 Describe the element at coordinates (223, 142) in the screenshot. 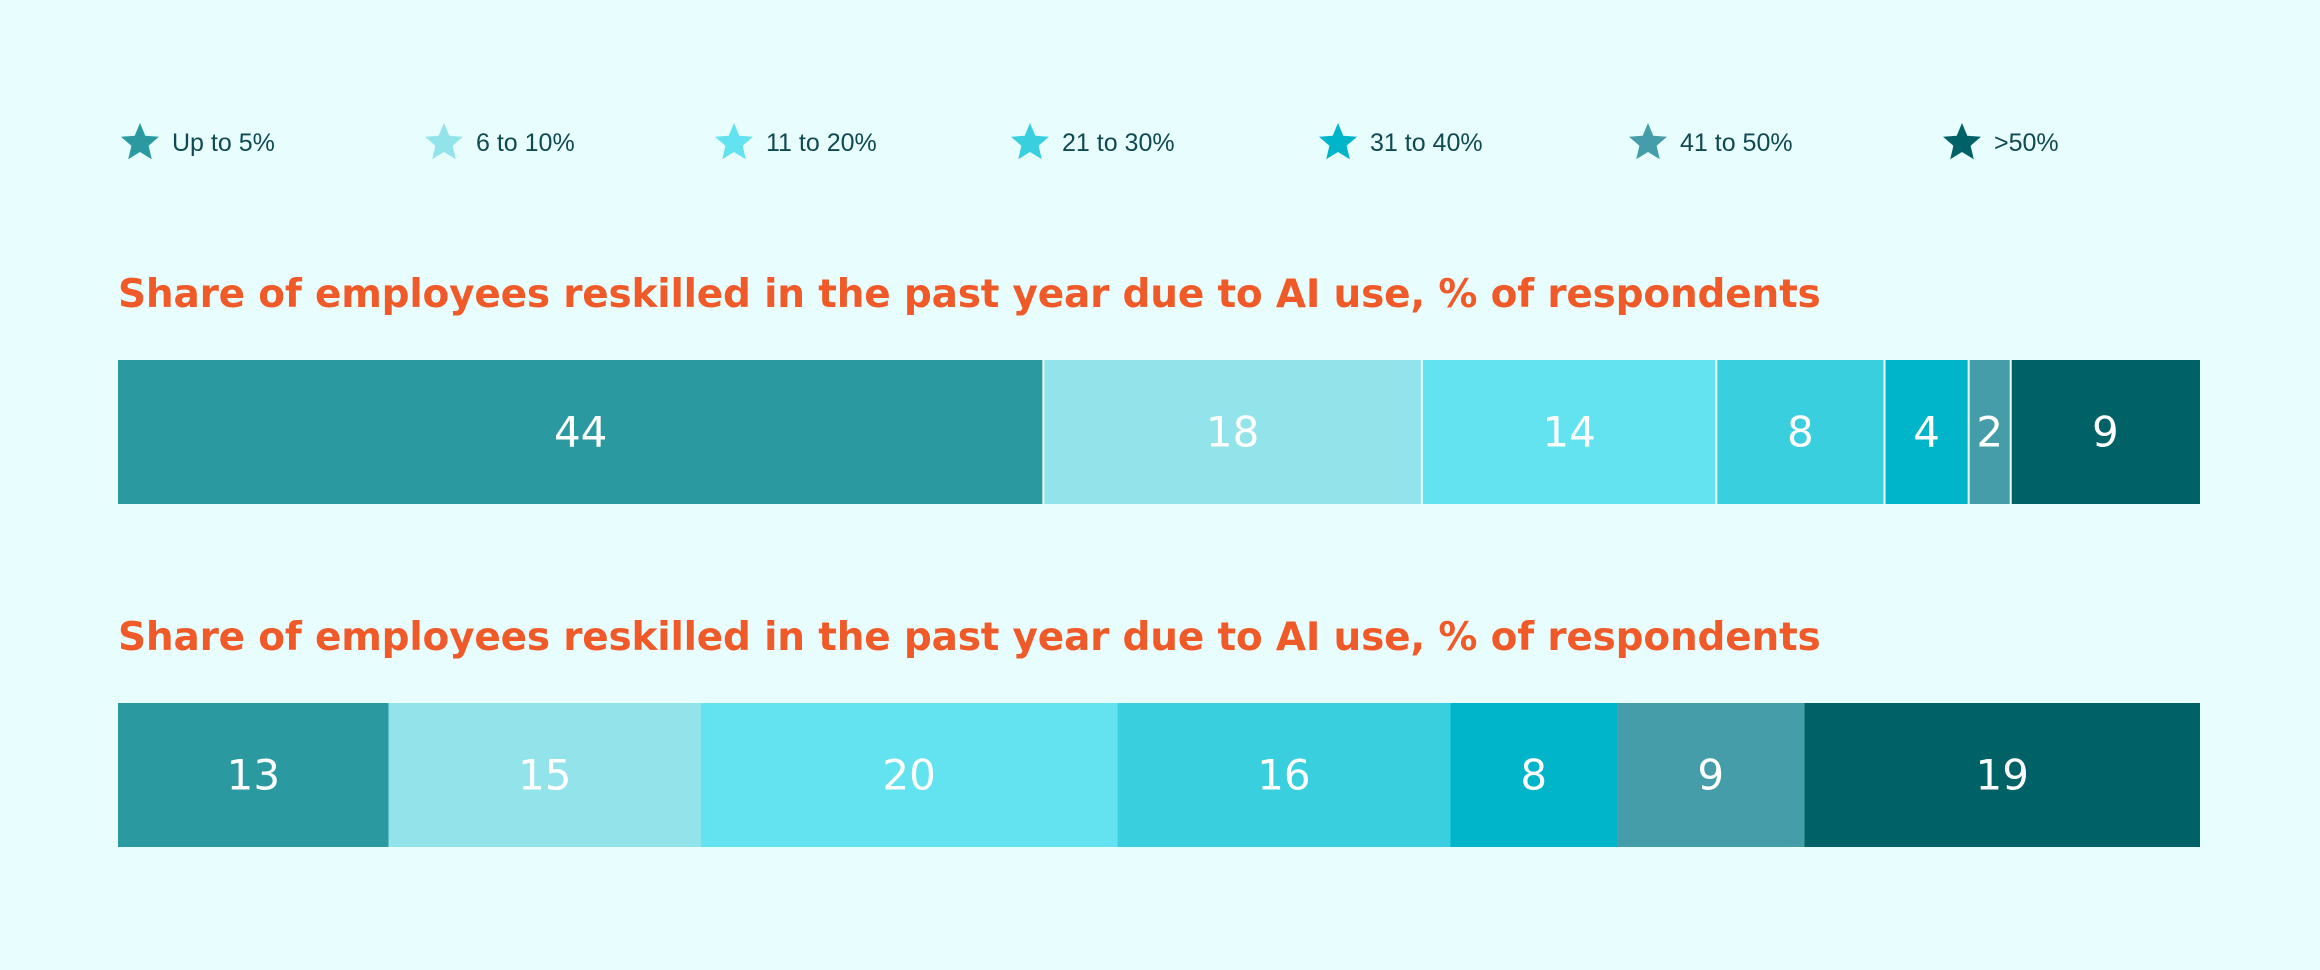

I see `legend-label: Up to 5%` at that location.